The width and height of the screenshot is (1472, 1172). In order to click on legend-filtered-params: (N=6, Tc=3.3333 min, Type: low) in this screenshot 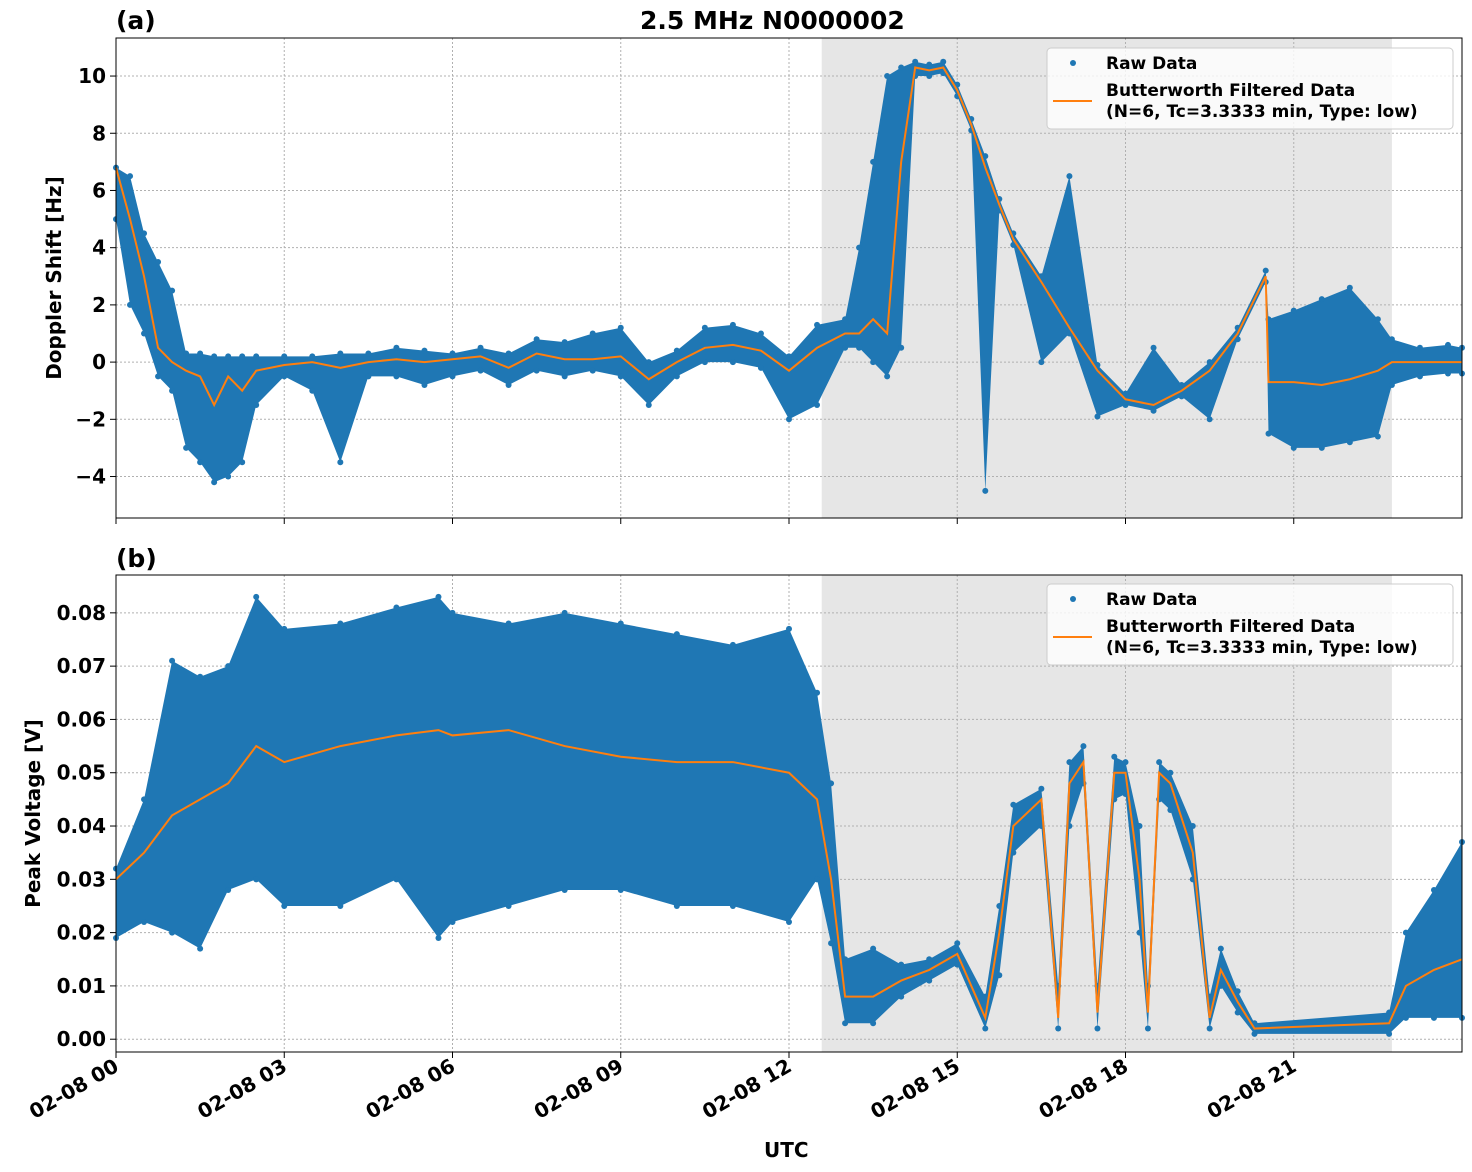, I will do `click(1262, 648)`.